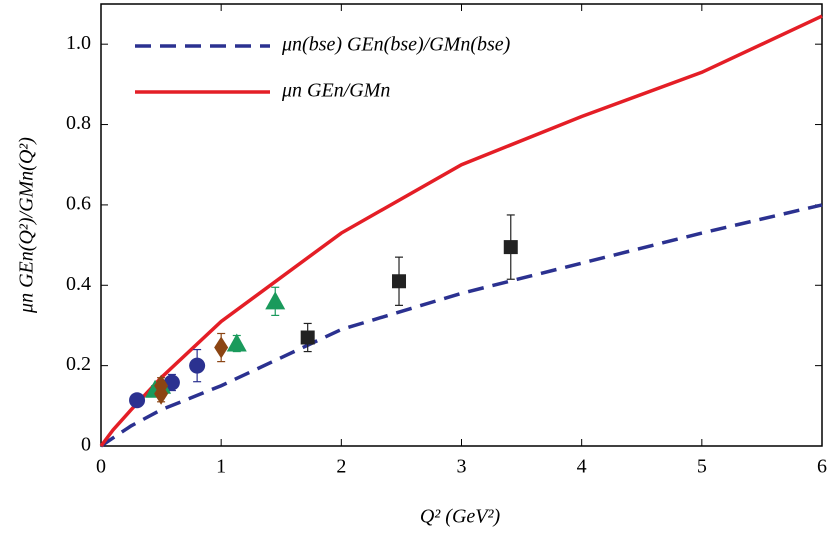 The image size is (831, 539). I want to click on x-tick-label: 1, so click(221, 467).